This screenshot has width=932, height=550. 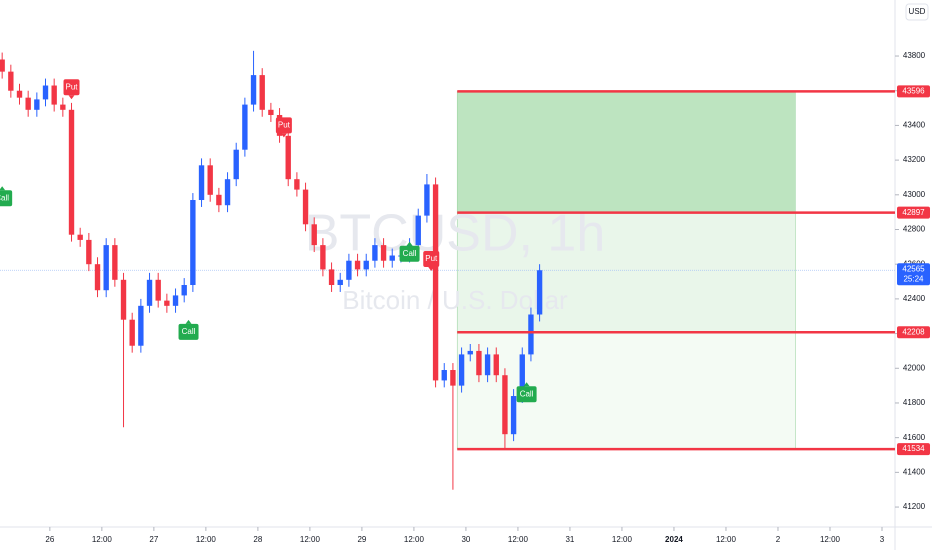 What do you see at coordinates (914, 471) in the screenshot?
I see `y-tick-label: 41400` at bounding box center [914, 471].